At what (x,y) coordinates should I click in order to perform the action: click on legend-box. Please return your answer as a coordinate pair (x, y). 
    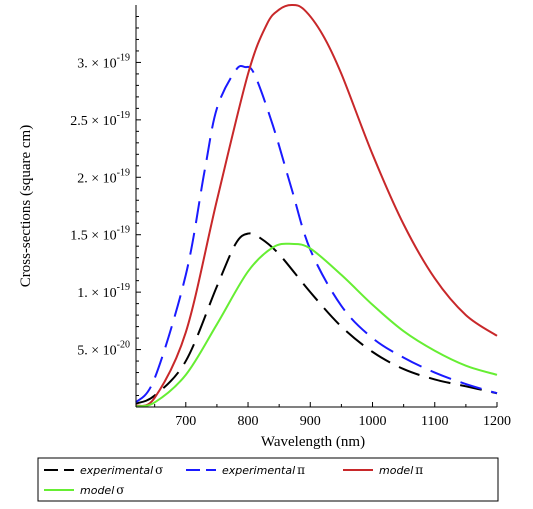
    Looking at the image, I should click on (268, 479).